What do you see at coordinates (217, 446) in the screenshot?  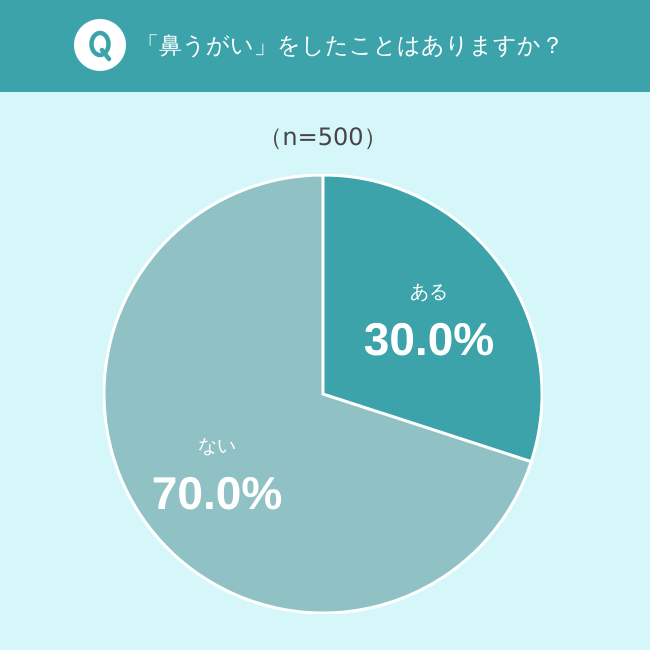 I see `slice-label: ない` at bounding box center [217, 446].